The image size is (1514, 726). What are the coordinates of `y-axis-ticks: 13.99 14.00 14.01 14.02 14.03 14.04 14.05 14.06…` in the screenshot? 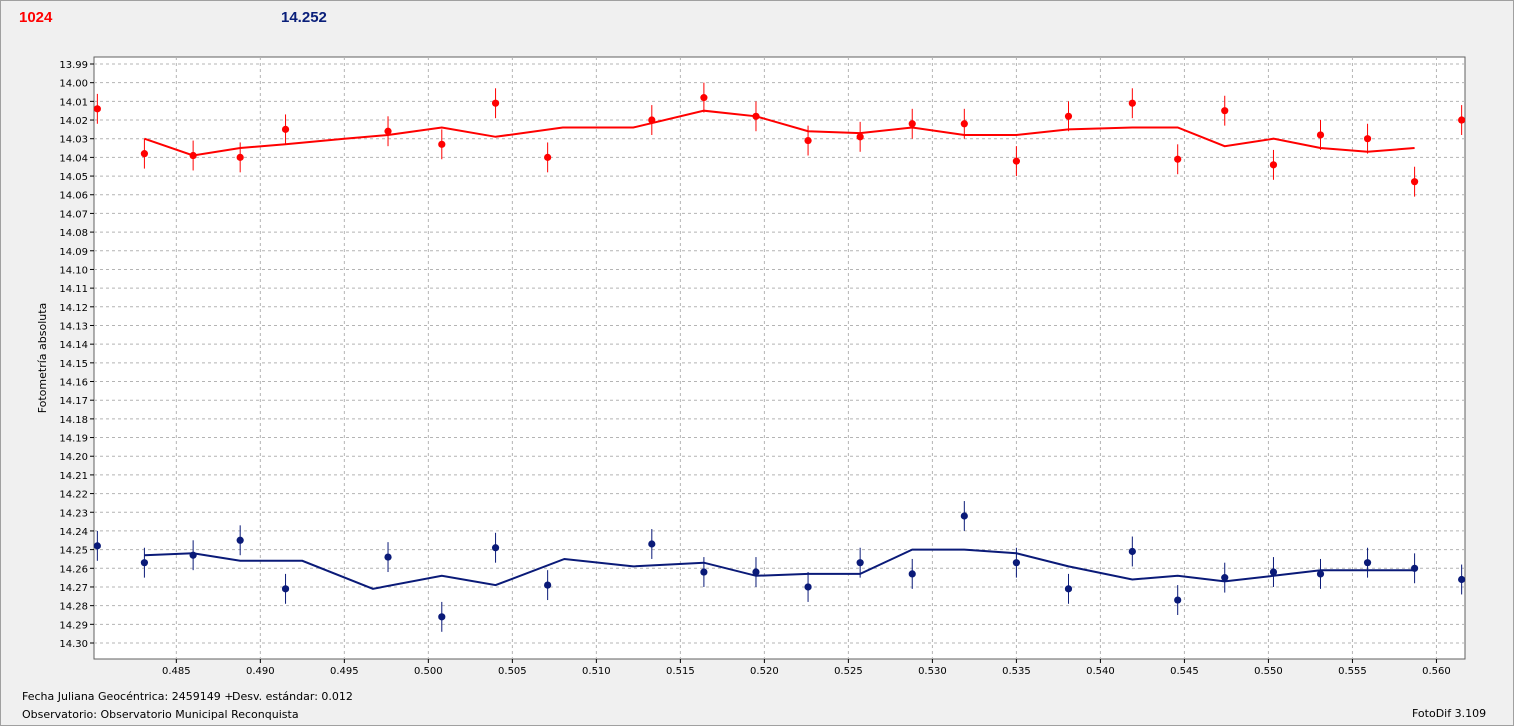 It's located at (76, 355).